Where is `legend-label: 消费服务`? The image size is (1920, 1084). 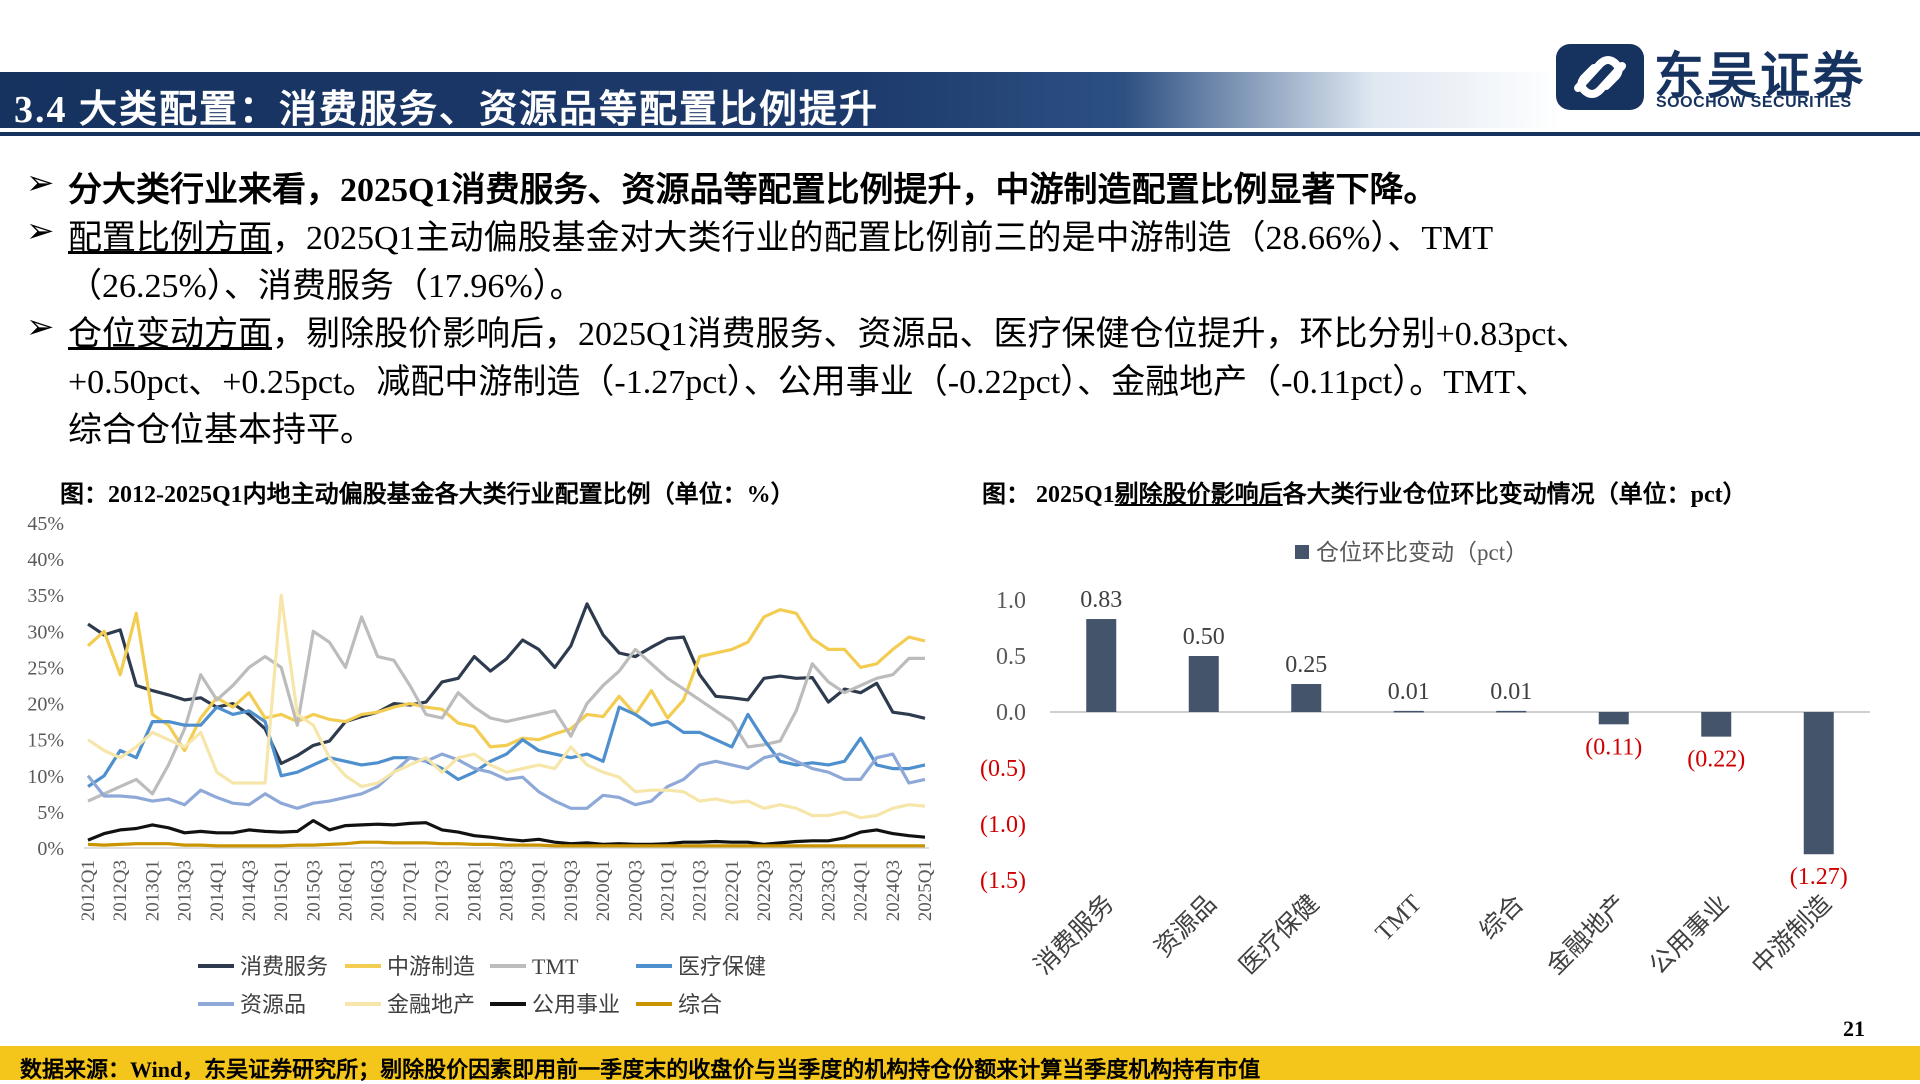 legend-label: 消费服务 is located at coordinates (284, 966).